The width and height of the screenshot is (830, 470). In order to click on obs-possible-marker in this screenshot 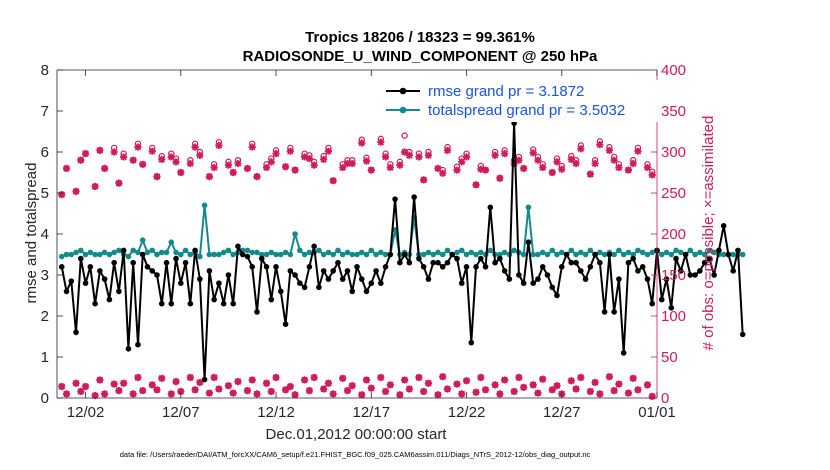, I will do `click(404, 135)`.